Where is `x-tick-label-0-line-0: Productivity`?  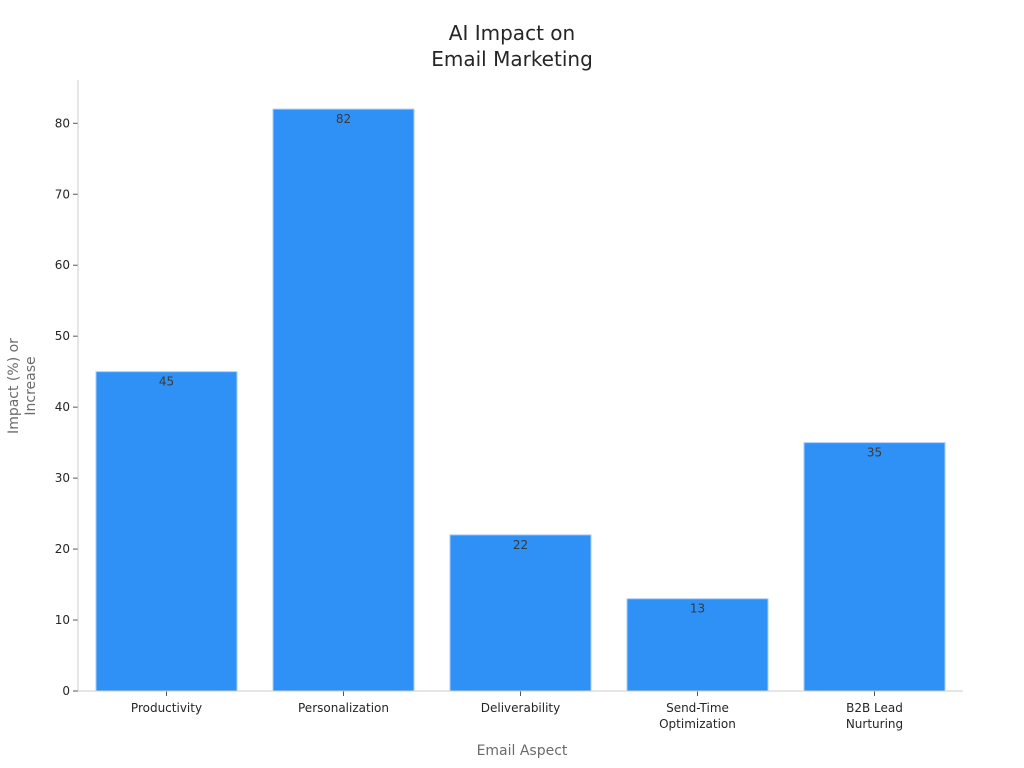
x-tick-label-0-line-0: Productivity is located at coordinates (166, 708).